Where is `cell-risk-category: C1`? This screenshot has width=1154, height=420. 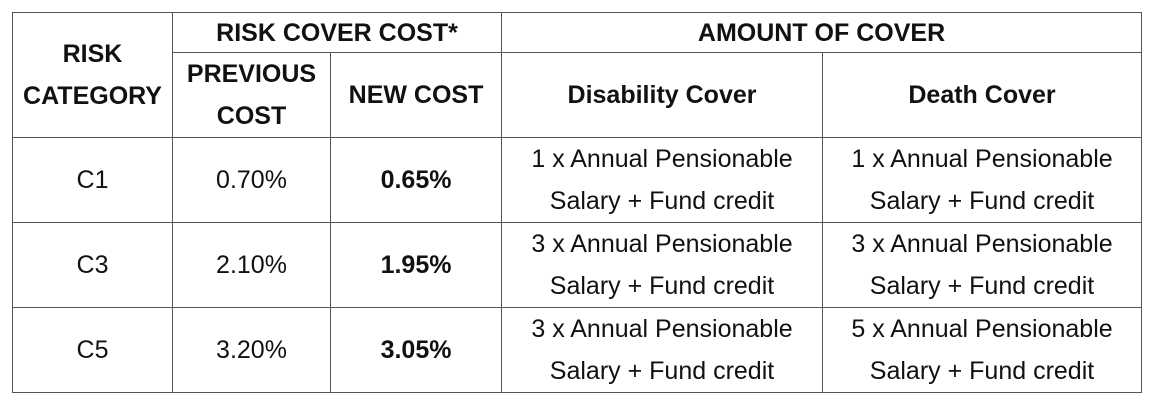
cell-risk-category: C1 is located at coordinates (92, 180).